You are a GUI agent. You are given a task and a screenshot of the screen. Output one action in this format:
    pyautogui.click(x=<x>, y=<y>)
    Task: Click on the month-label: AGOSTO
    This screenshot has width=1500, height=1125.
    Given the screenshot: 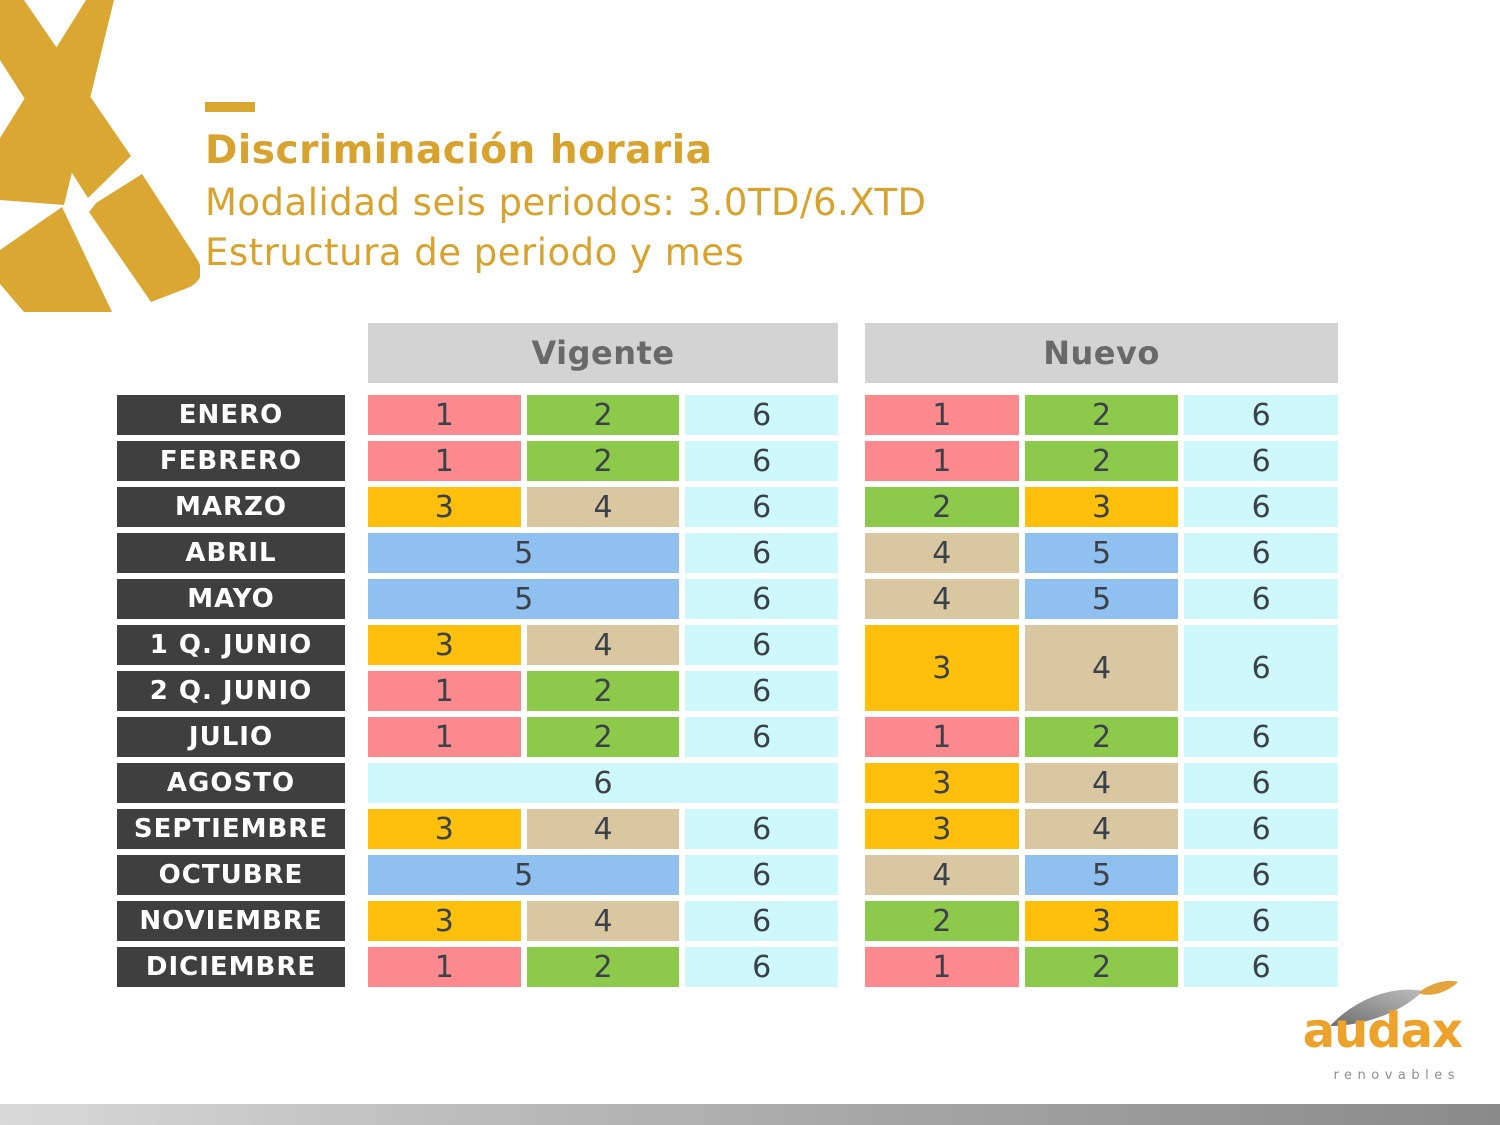 What is the action you would take?
    pyautogui.click(x=231, y=783)
    